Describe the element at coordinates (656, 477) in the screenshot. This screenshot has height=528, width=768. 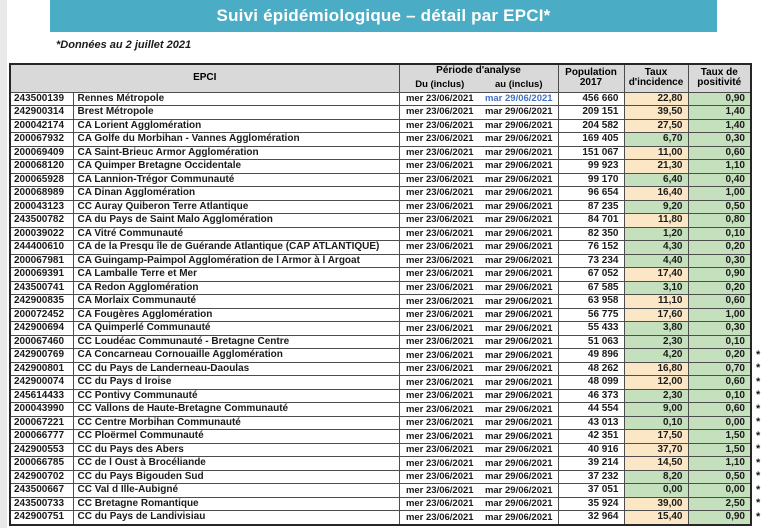
I see `cell-incidence-rate: 8,20` at that location.